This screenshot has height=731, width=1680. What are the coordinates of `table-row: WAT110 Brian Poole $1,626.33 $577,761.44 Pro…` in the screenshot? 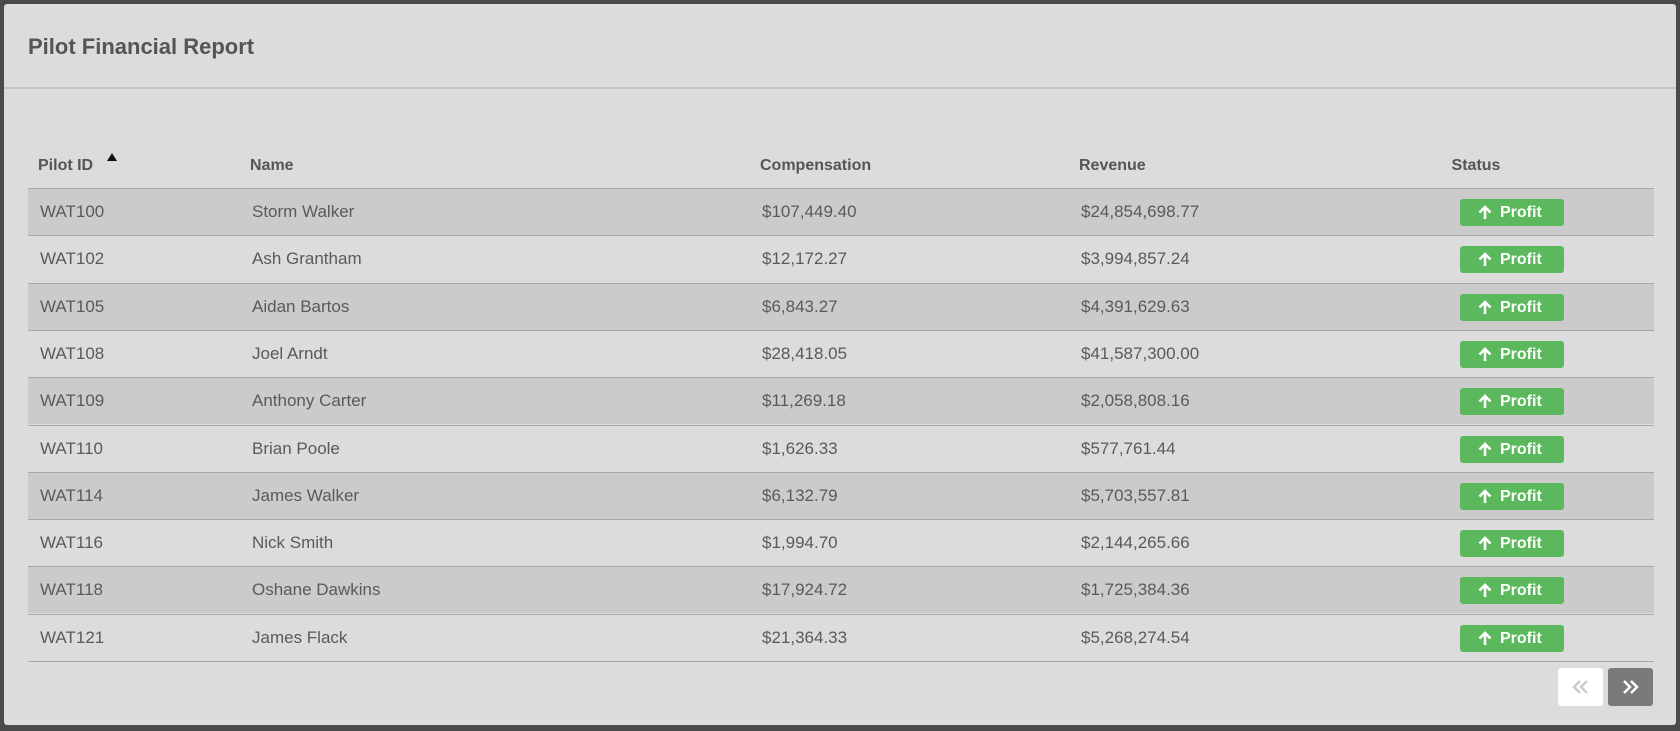 It's located at (841, 448).